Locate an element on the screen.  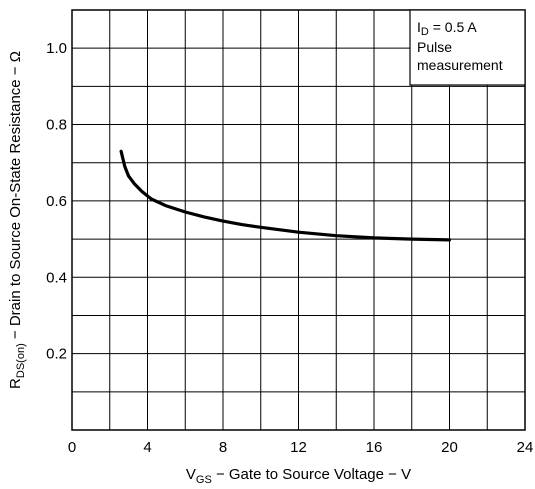
y-tick-label: 0.8 is located at coordinates (56, 125).